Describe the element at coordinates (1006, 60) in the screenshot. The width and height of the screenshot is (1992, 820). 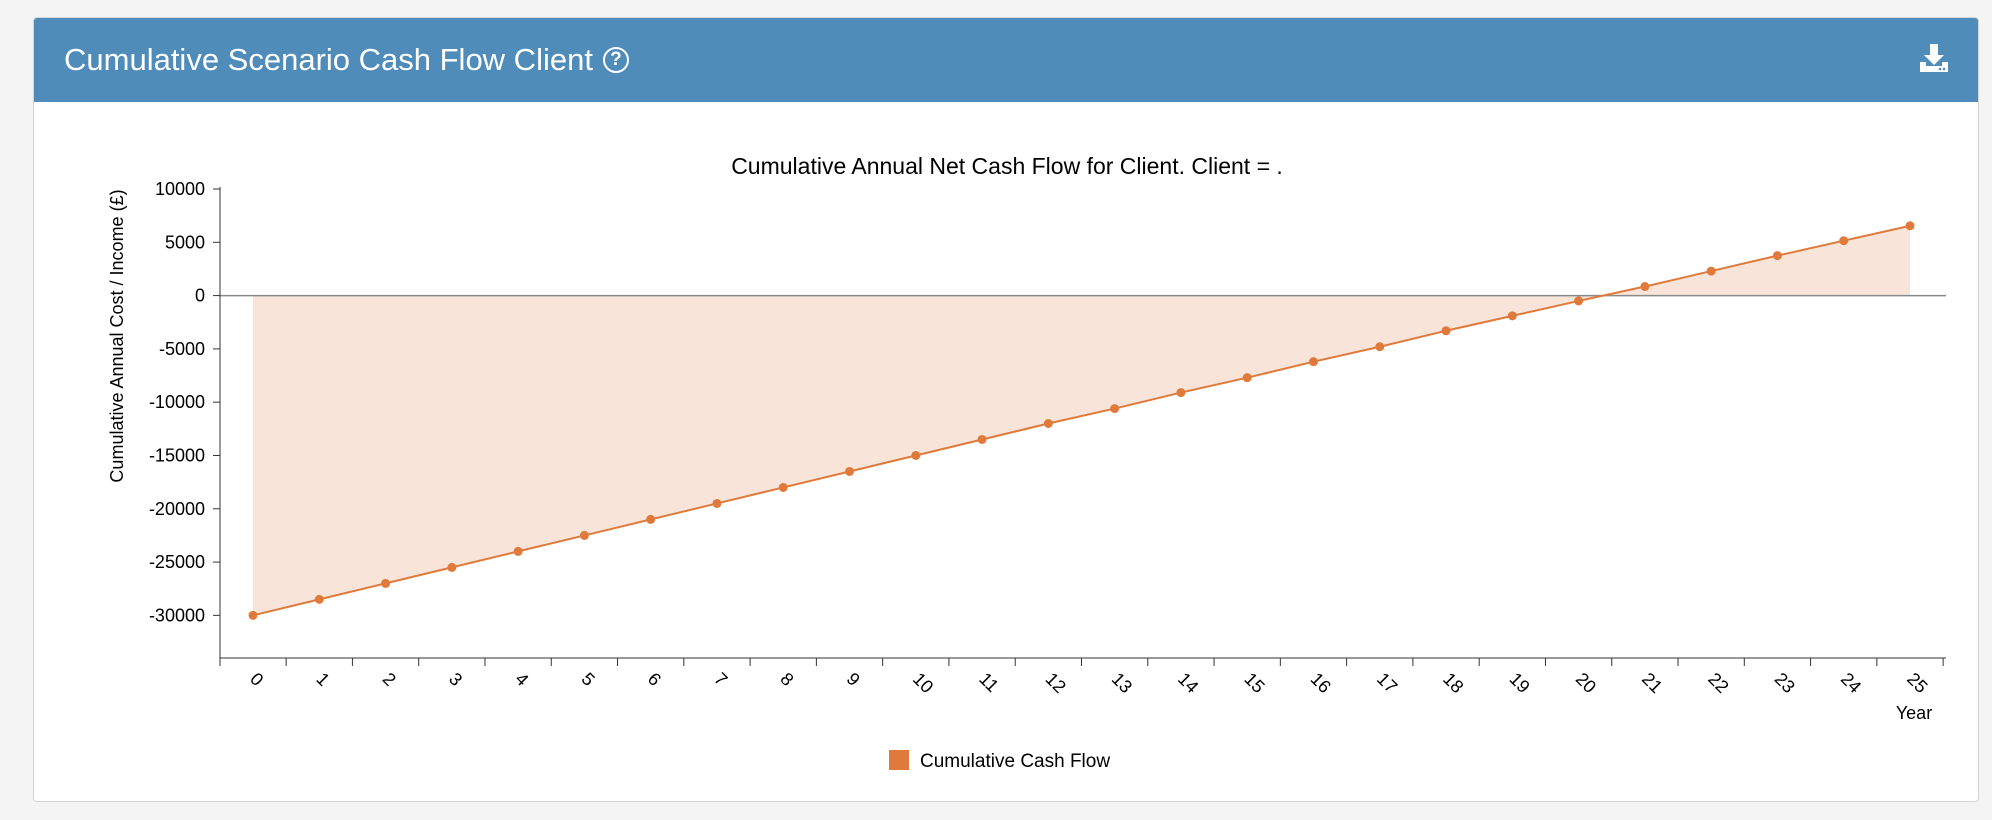
I see `panel-header: Cumulative Scenario Cash Flow Client ?` at that location.